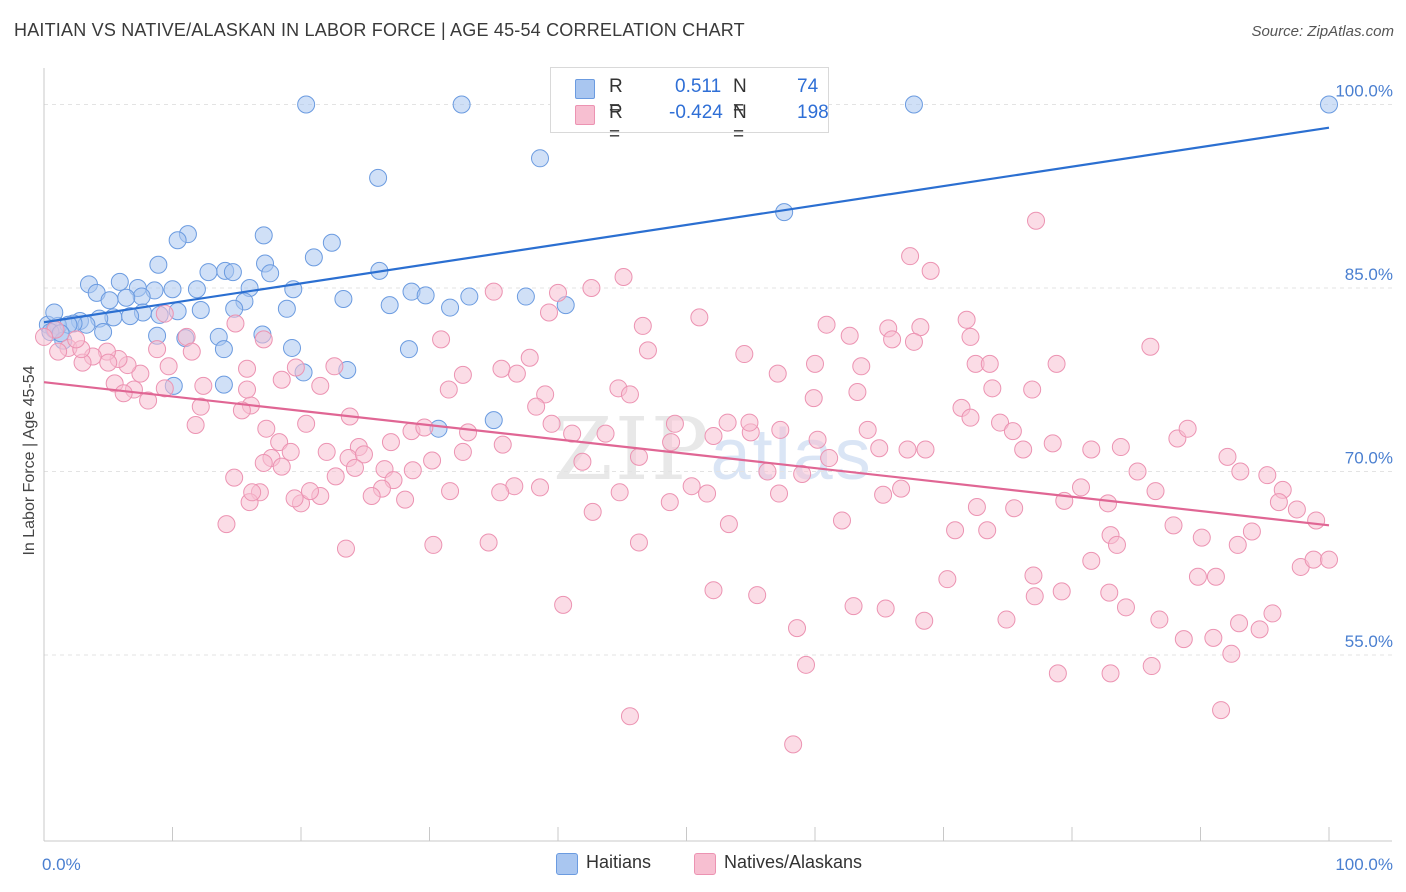  Describe the element at coordinates (61, 864) in the screenshot. I see `x-tick-label: 0.0%` at that location.